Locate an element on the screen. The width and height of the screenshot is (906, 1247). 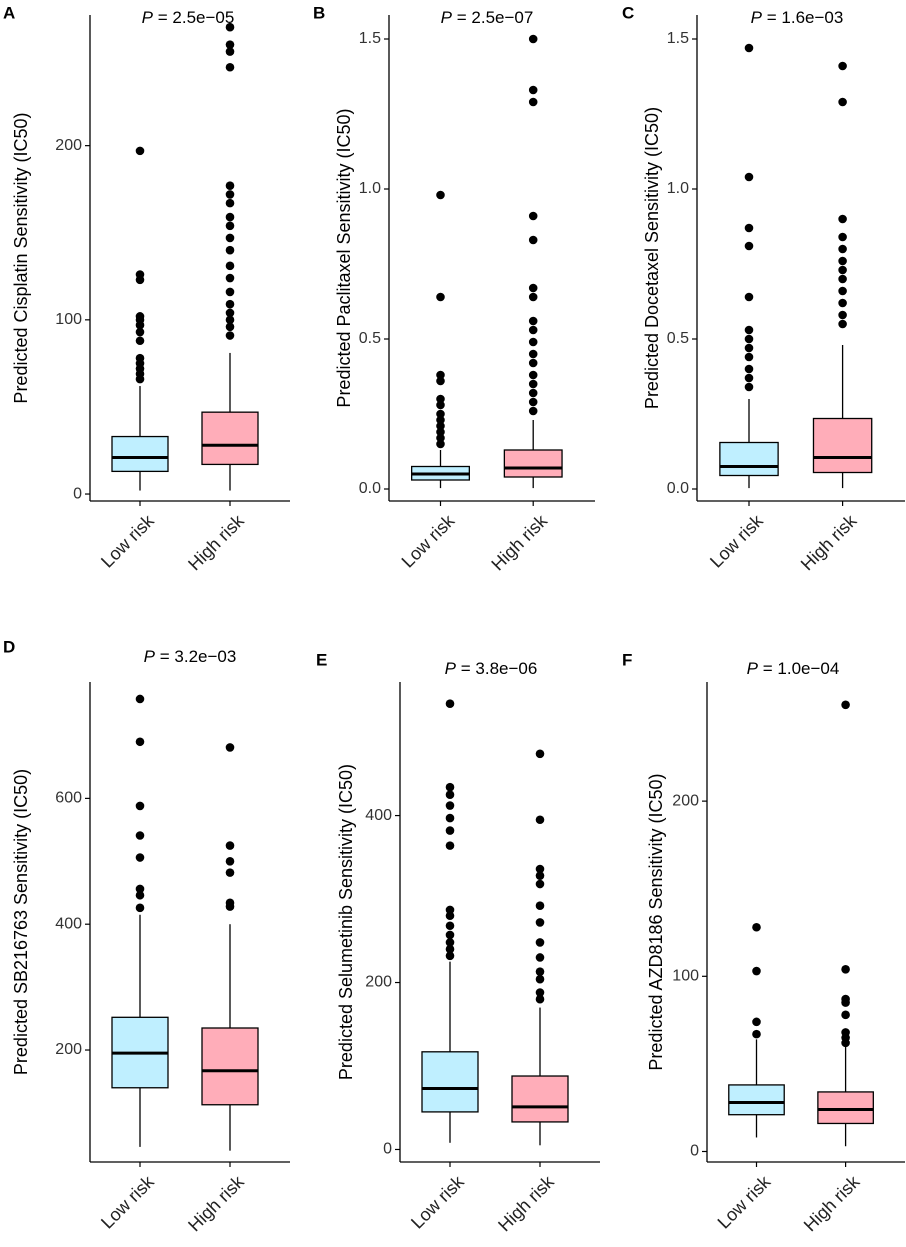
p-value: = 3.8e−06 is located at coordinates (496, 668).